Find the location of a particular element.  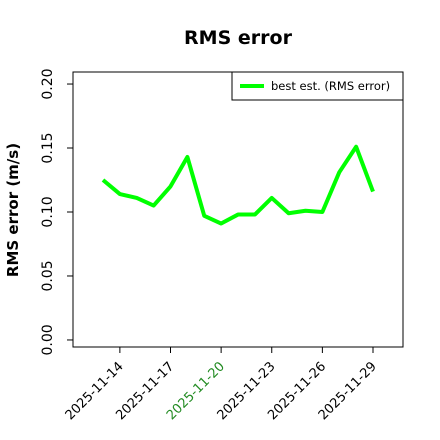

y-axis-label: RMS error (m/s) is located at coordinates (13, 210).